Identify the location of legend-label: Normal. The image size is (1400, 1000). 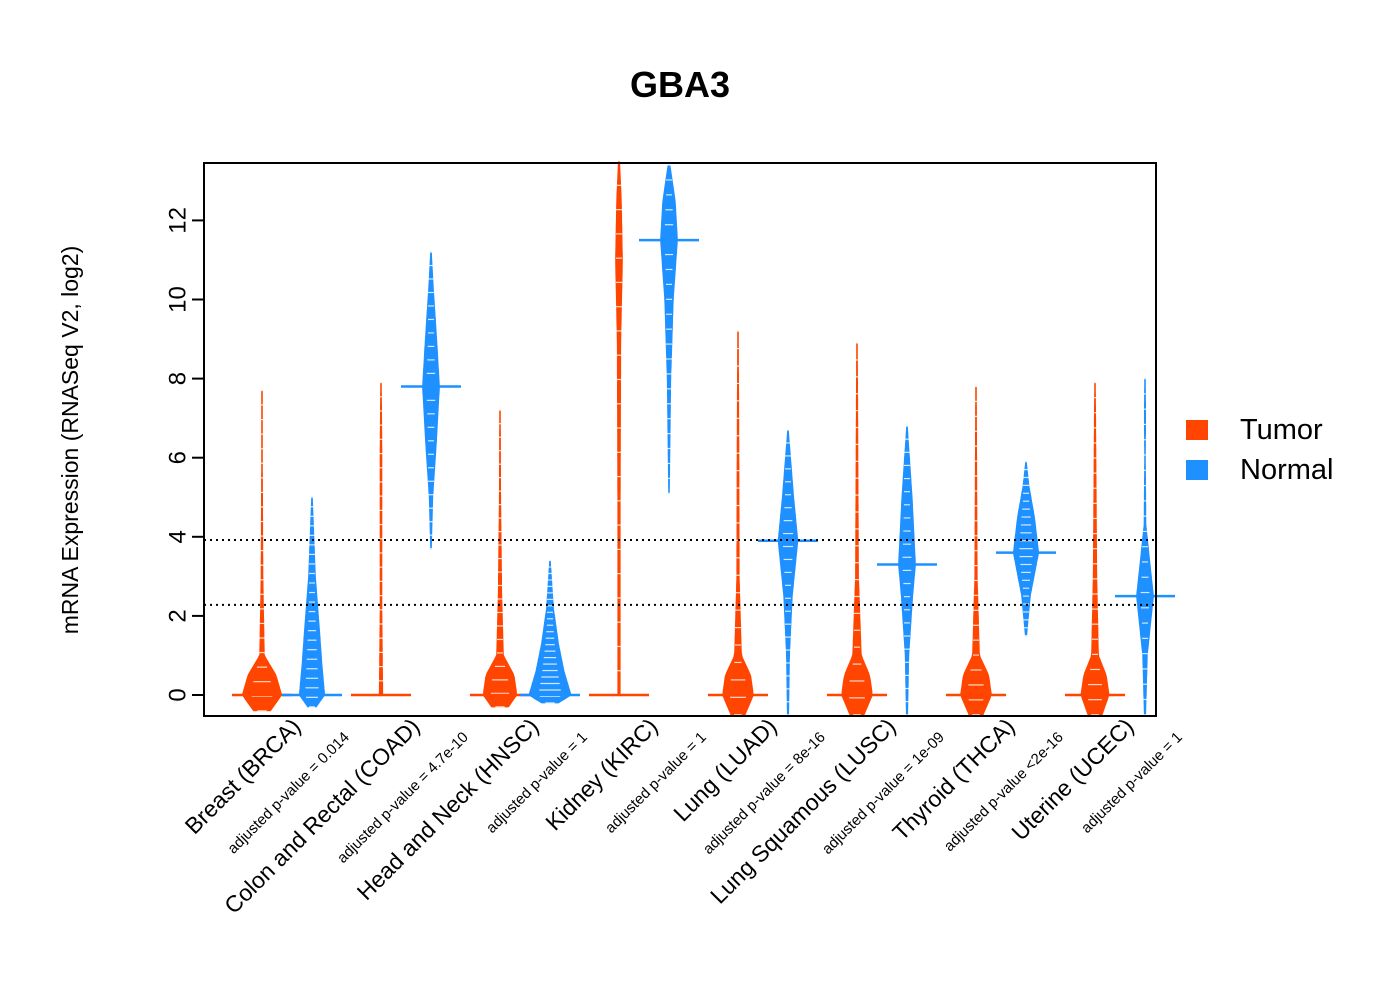
(1286, 470).